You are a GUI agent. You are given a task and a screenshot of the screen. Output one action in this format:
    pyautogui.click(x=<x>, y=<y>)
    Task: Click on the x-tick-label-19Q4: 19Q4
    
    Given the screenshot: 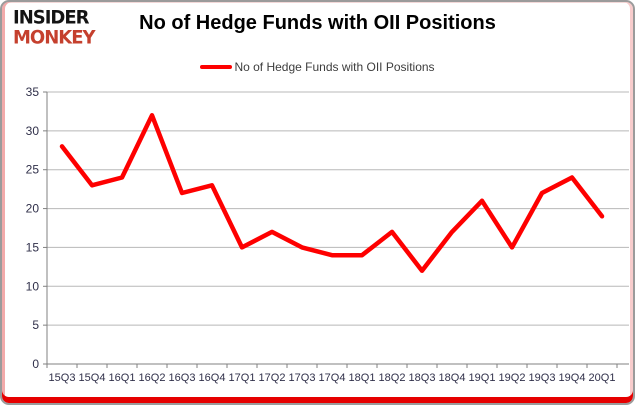 What is the action you would take?
    pyautogui.click(x=572, y=378)
    